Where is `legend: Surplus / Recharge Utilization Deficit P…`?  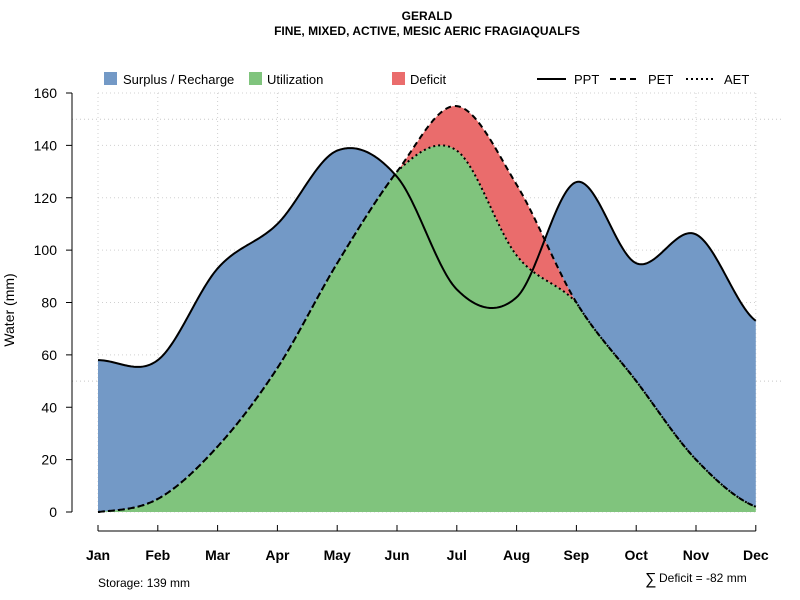 legend: Surplus / Recharge Utilization Deficit P… is located at coordinates (426, 79).